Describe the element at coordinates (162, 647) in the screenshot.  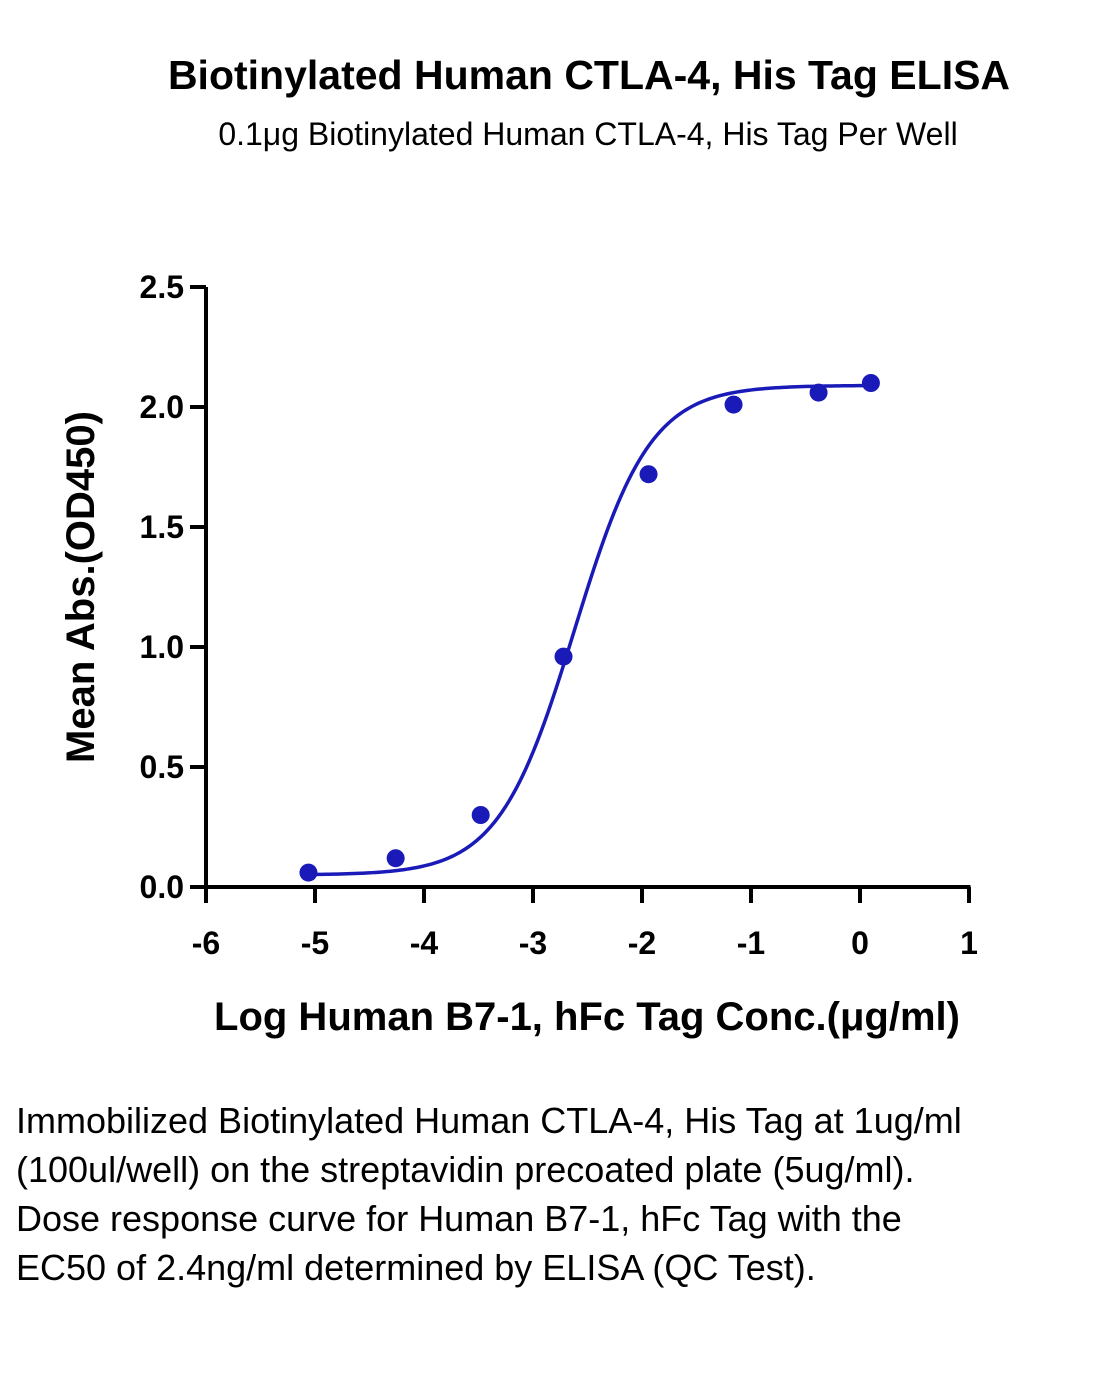
I see `y-tick-label: 1.0` at that location.